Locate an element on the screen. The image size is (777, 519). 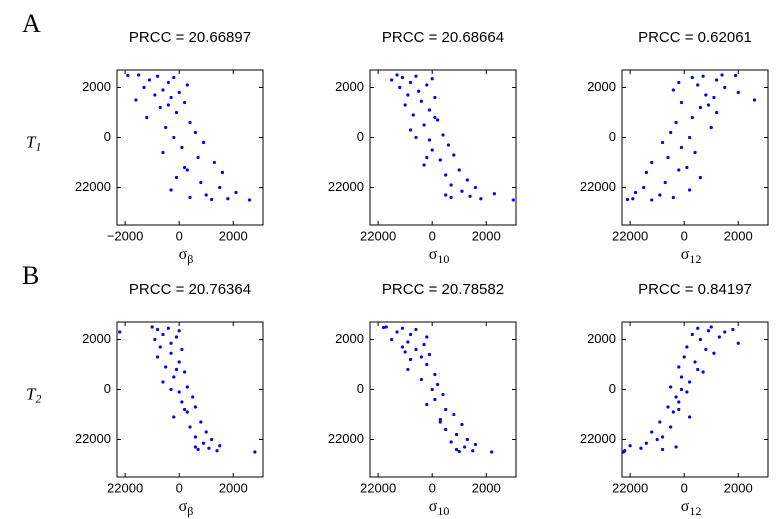
x-axis-subscript: 10 is located at coordinates (443, 259).